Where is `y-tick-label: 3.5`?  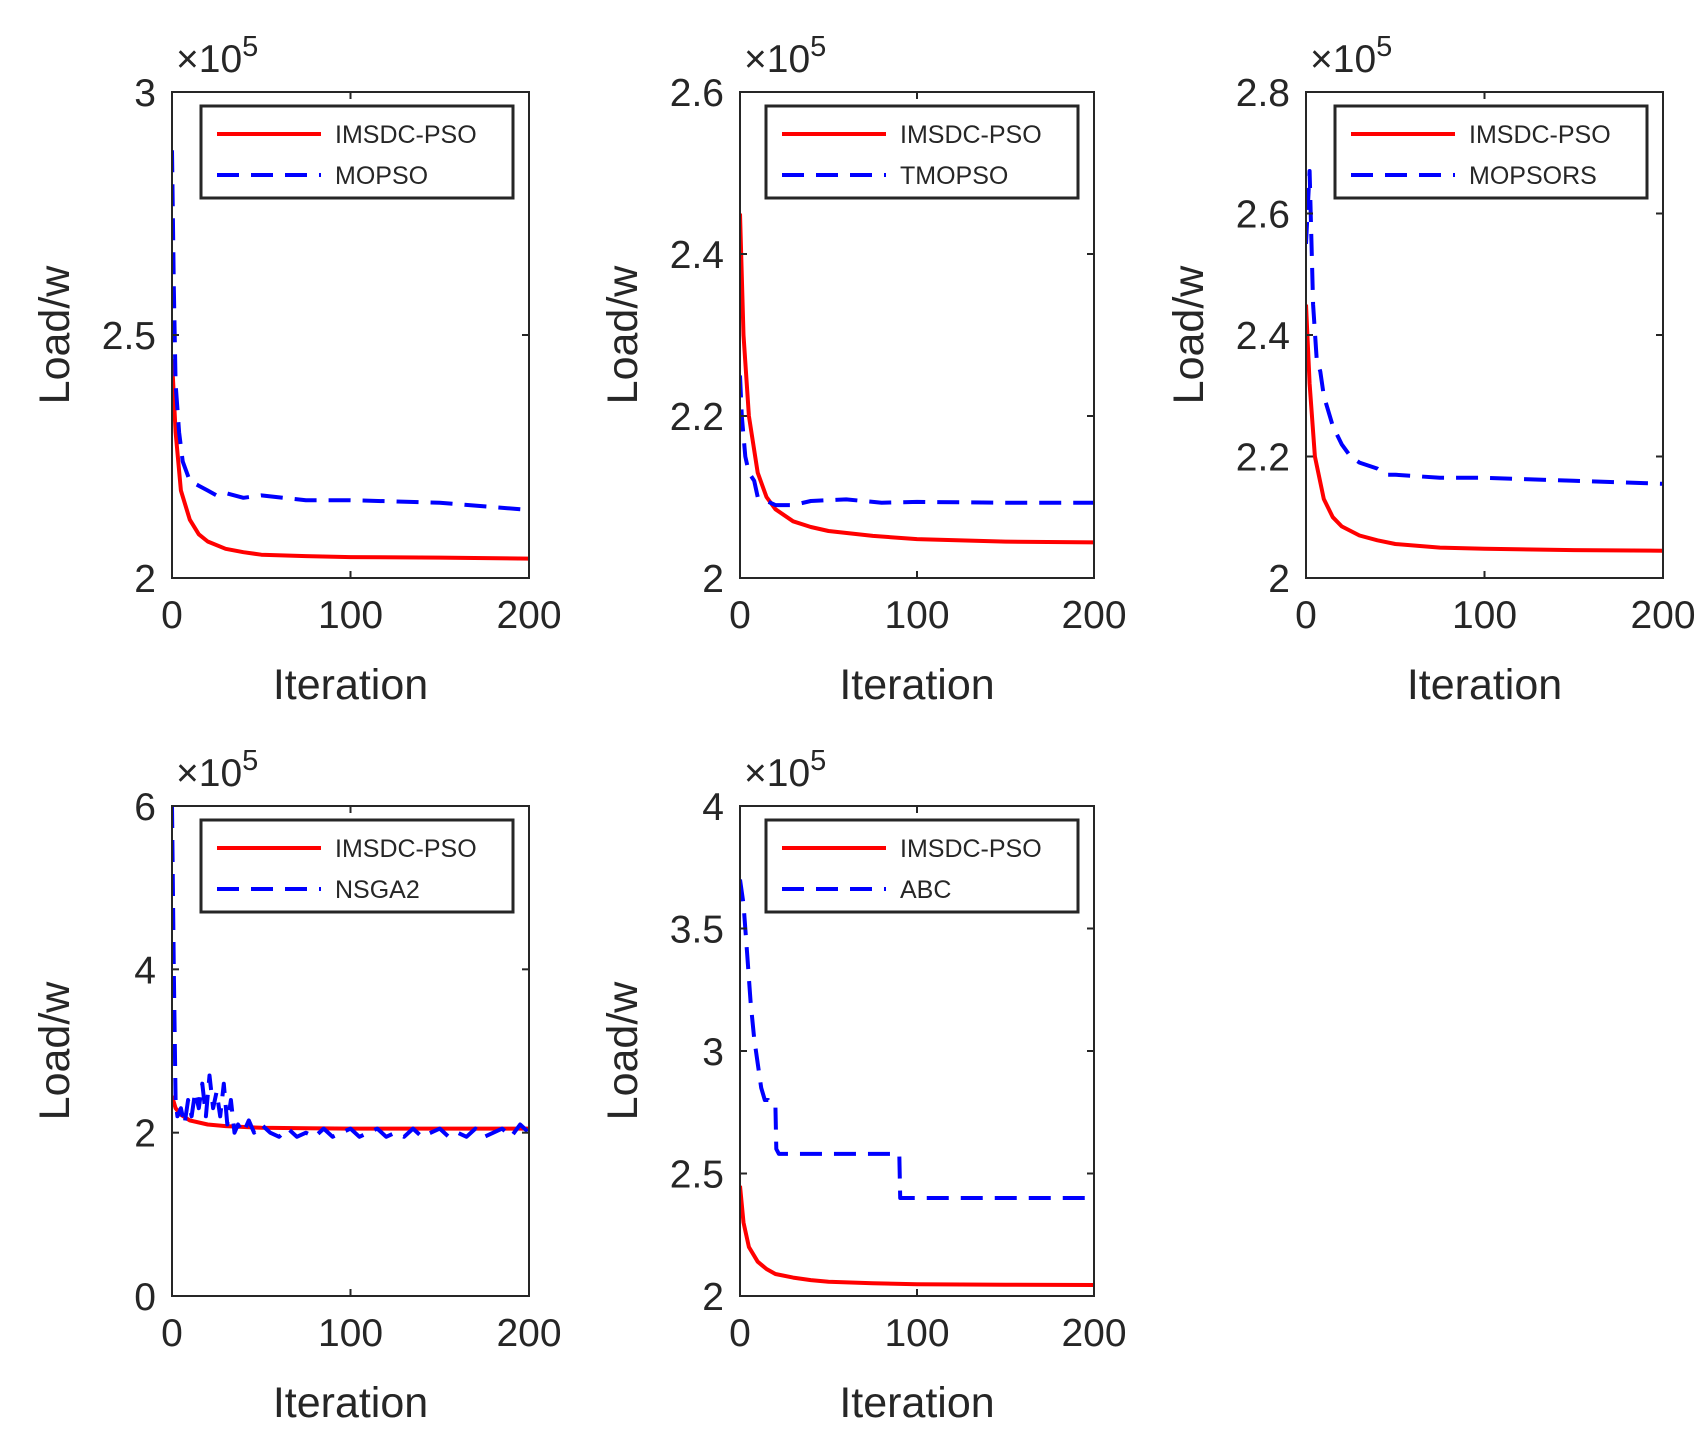 y-tick-label: 3.5 is located at coordinates (697, 930).